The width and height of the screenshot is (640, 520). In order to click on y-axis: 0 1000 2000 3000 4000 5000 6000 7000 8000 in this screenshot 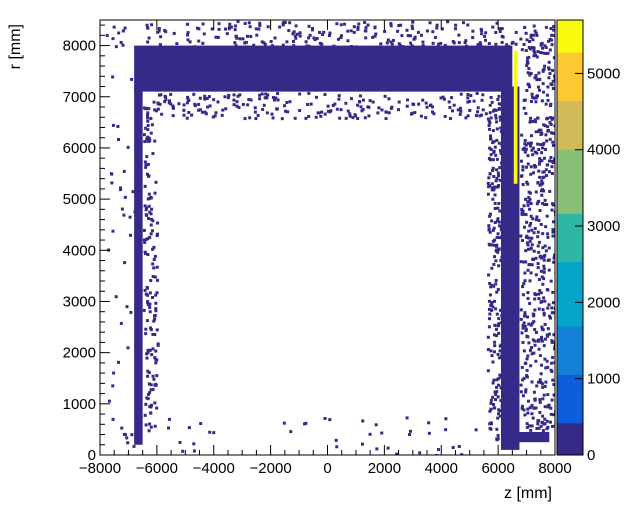, I will do `click(86, 244)`.